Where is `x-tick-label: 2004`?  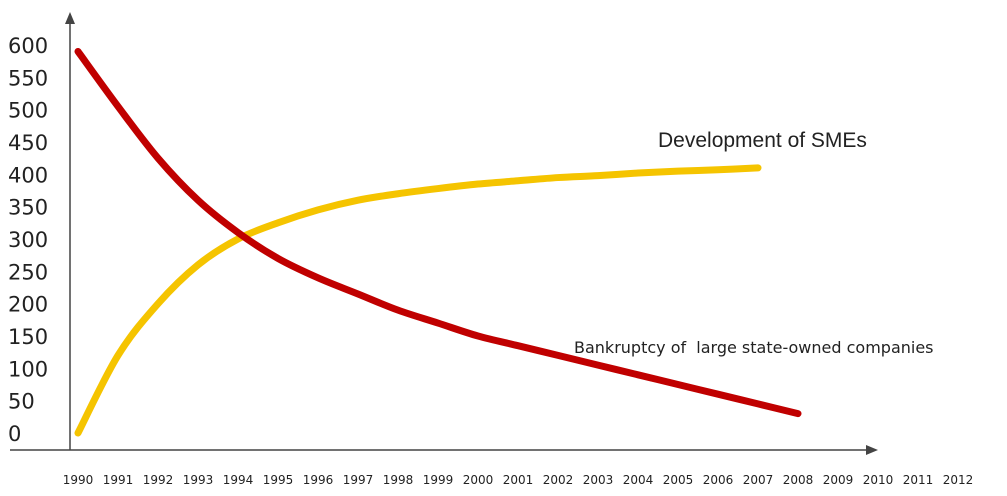 x-tick-label: 2004 is located at coordinates (638, 480).